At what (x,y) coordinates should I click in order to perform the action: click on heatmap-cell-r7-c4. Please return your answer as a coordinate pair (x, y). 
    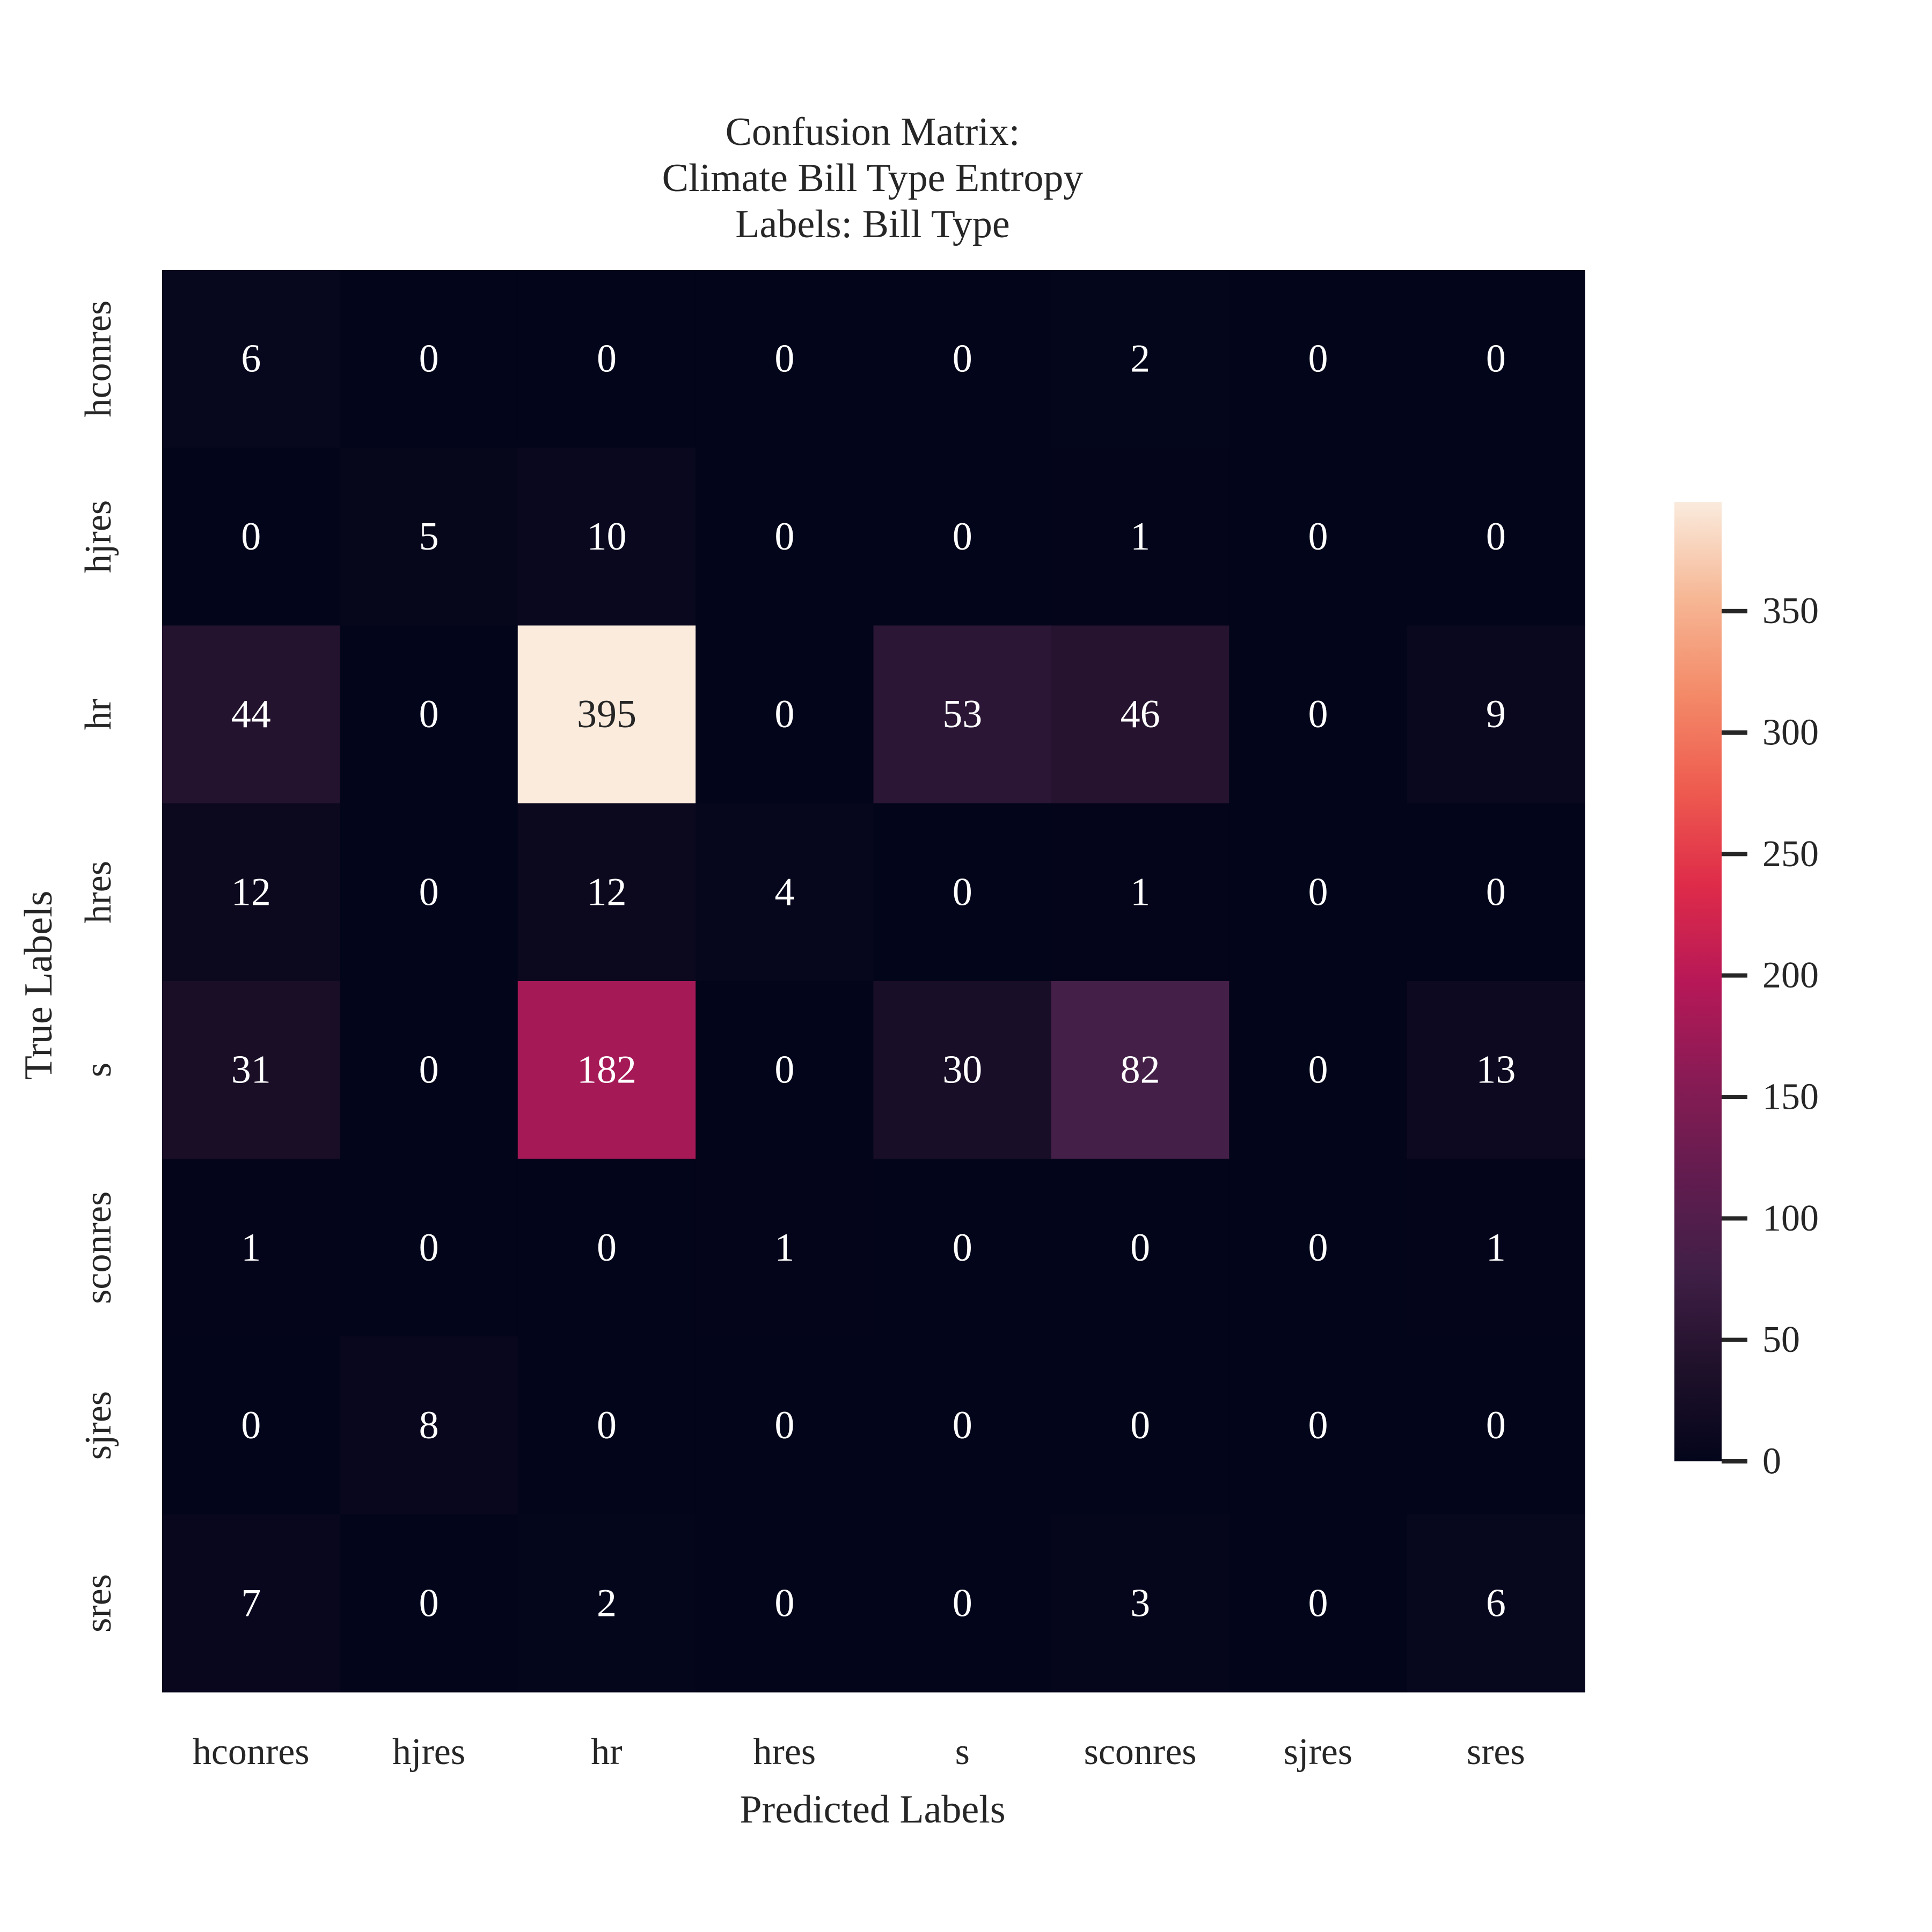
    Looking at the image, I should click on (962, 1603).